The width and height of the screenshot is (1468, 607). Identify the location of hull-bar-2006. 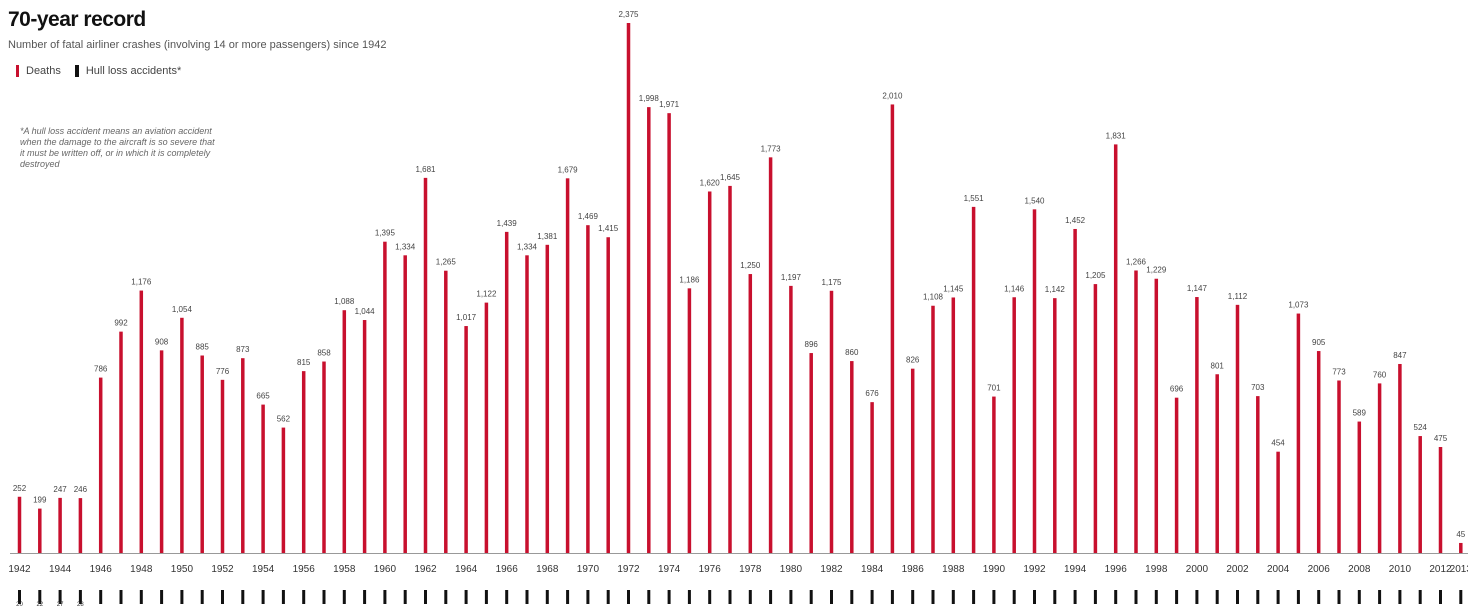
(1319, 597).